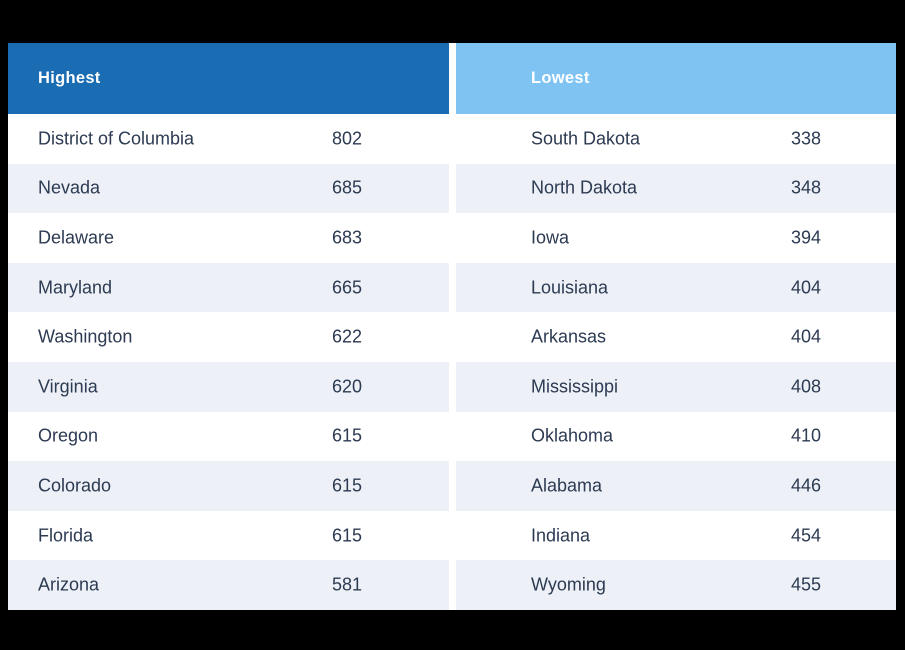  Describe the element at coordinates (586, 138) in the screenshot. I see `state-name: South Dakota` at that location.